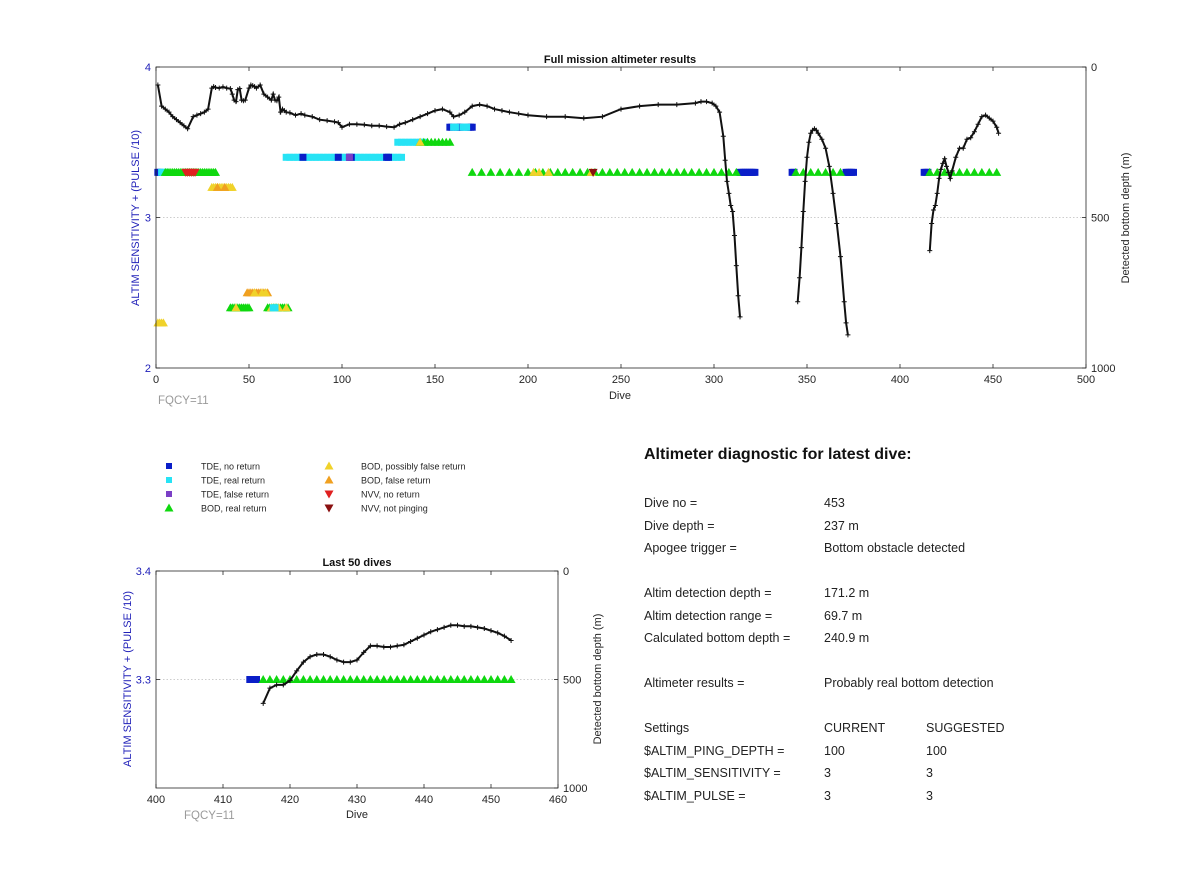 This screenshot has height=885, width=1200. I want to click on x-tick-label: 440, so click(424, 800).